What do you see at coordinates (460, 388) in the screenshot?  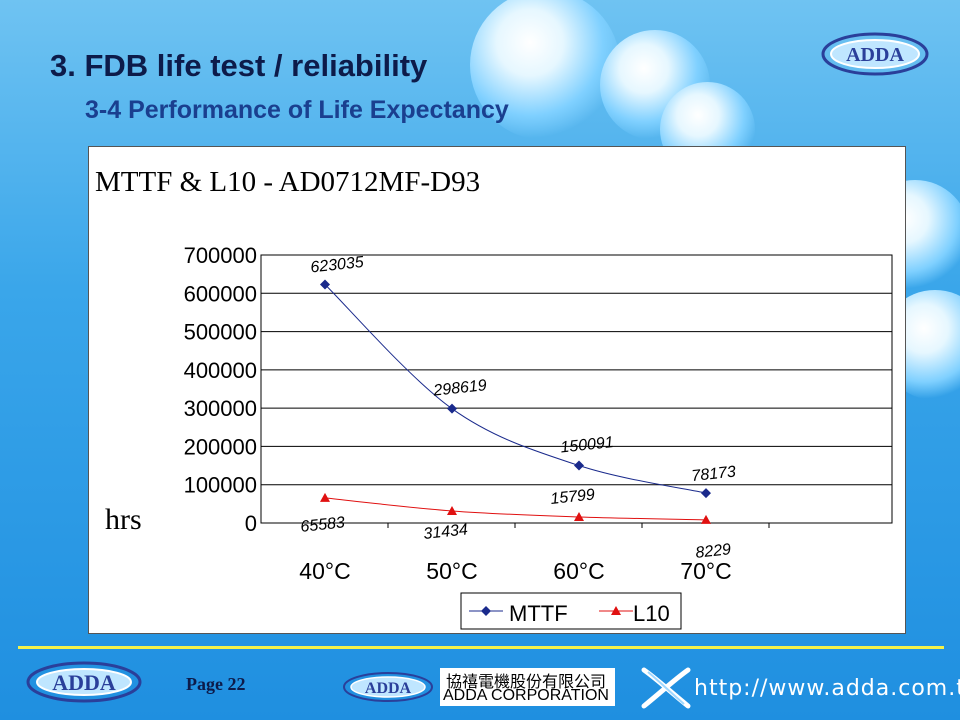 I see `data-label-mttf-1: 298619` at bounding box center [460, 388].